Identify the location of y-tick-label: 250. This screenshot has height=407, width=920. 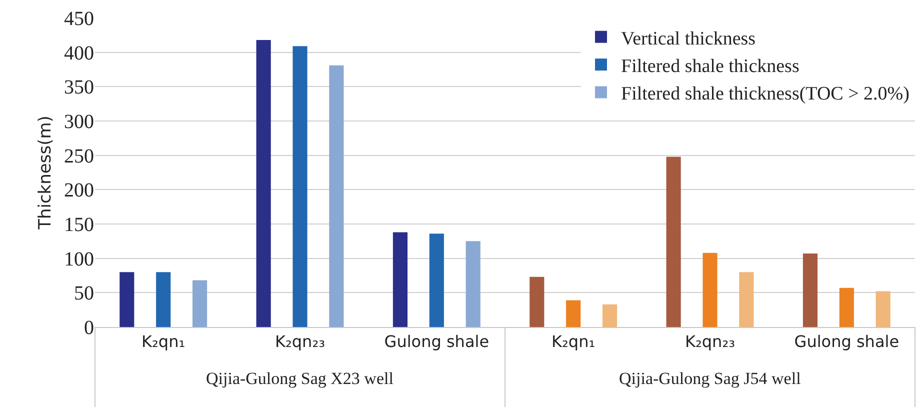
(79, 156).